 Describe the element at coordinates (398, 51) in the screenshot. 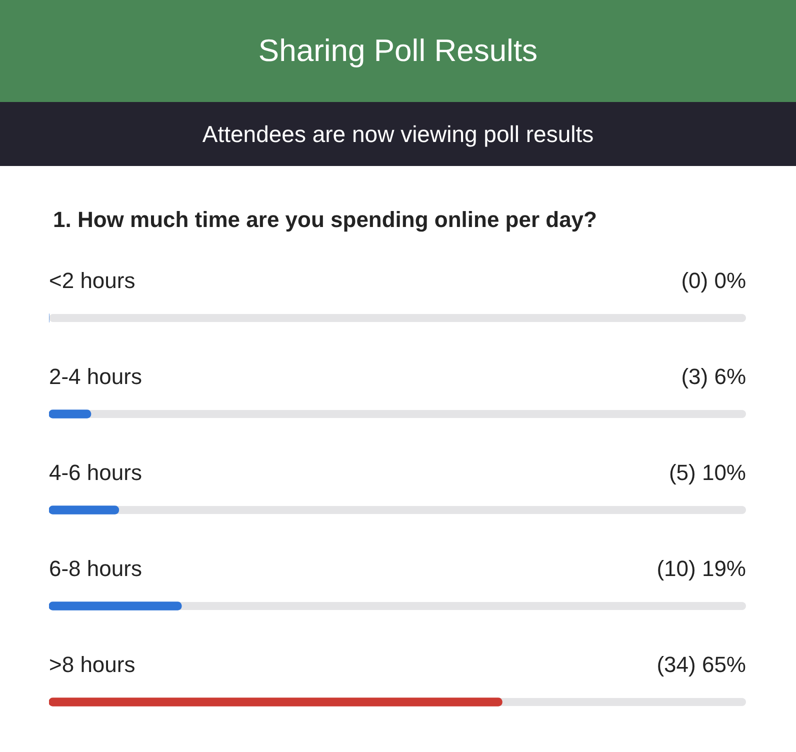

I see `chart-title: Sharing Poll Results` at that location.